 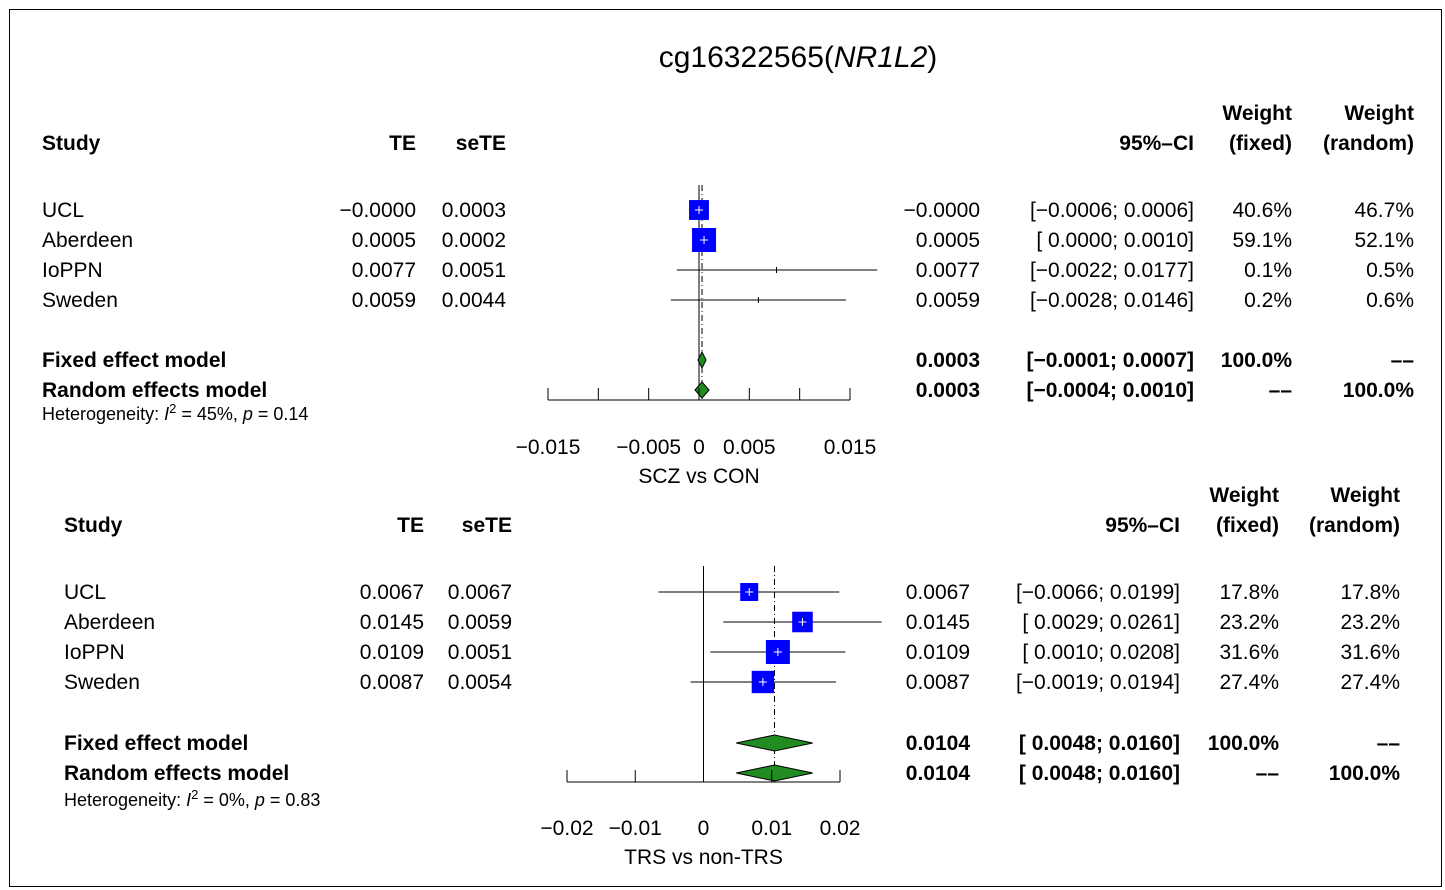 What do you see at coordinates (566, 828) in the screenshot?
I see `x-axis-tick-label: −0.02` at bounding box center [566, 828].